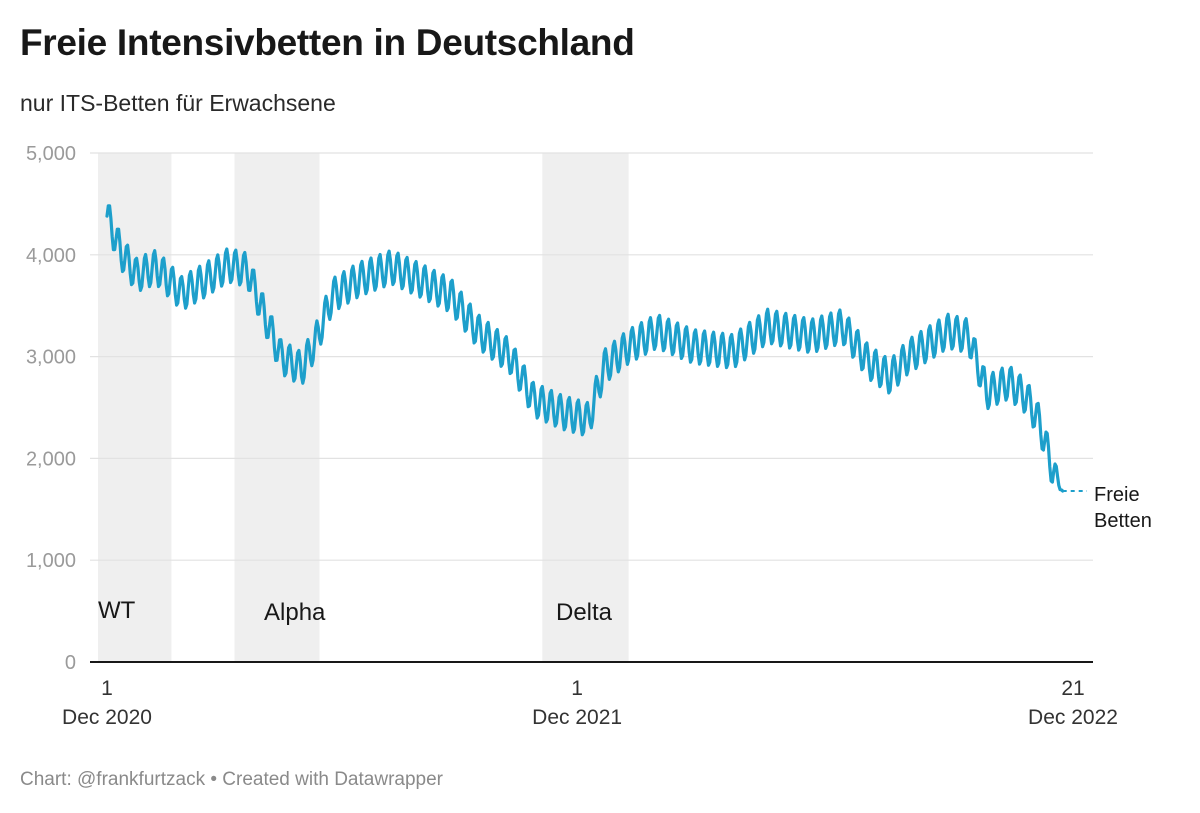  What do you see at coordinates (577, 717) in the screenshot?
I see `x-tick-month: Dec 2021` at bounding box center [577, 717].